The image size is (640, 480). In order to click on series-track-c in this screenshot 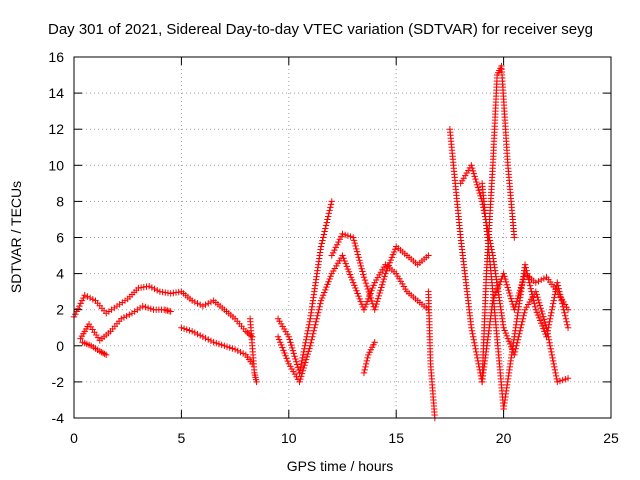, I will do `click(94, 348)`.